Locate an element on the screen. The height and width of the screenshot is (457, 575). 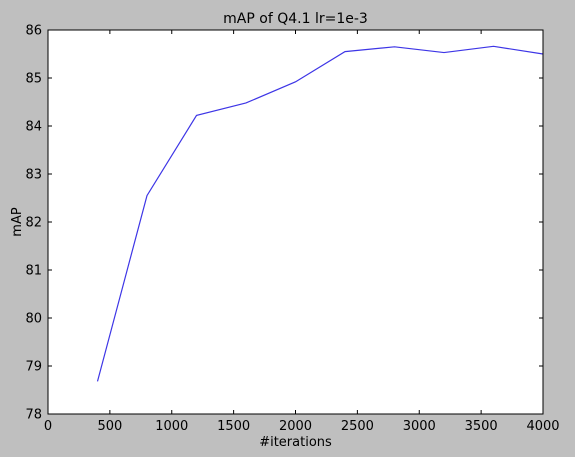
chart-title: mAP of Q4.1 lr=1e-3 is located at coordinates (295, 19).